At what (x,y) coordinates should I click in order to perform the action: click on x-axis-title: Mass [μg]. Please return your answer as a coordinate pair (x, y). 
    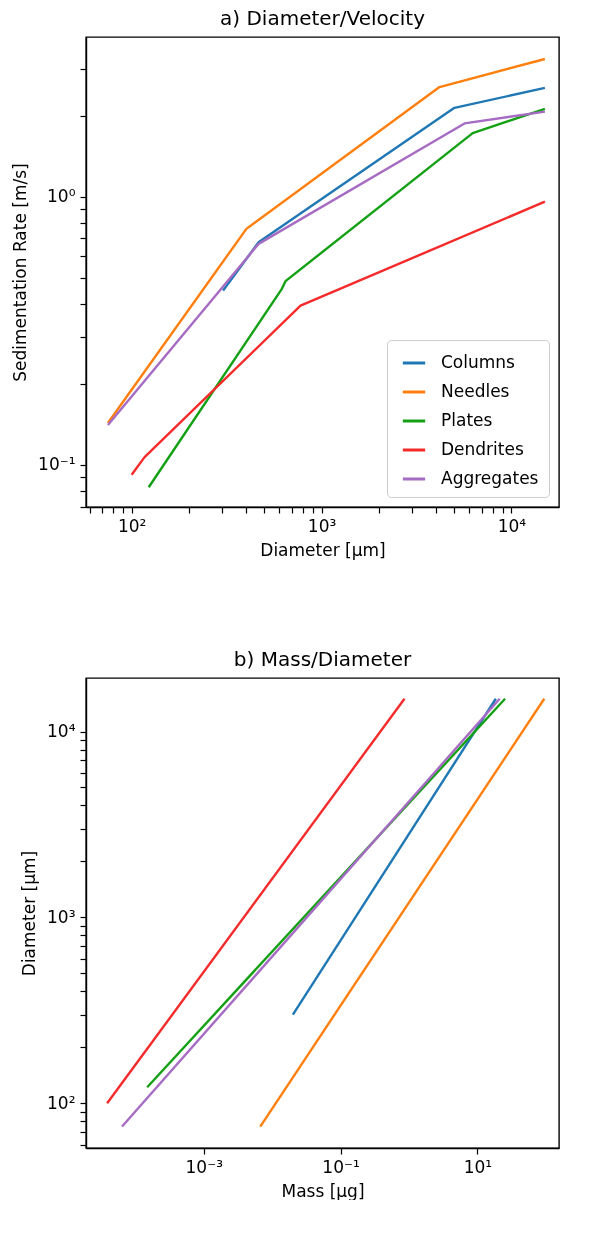
    Looking at the image, I should click on (323, 1190).